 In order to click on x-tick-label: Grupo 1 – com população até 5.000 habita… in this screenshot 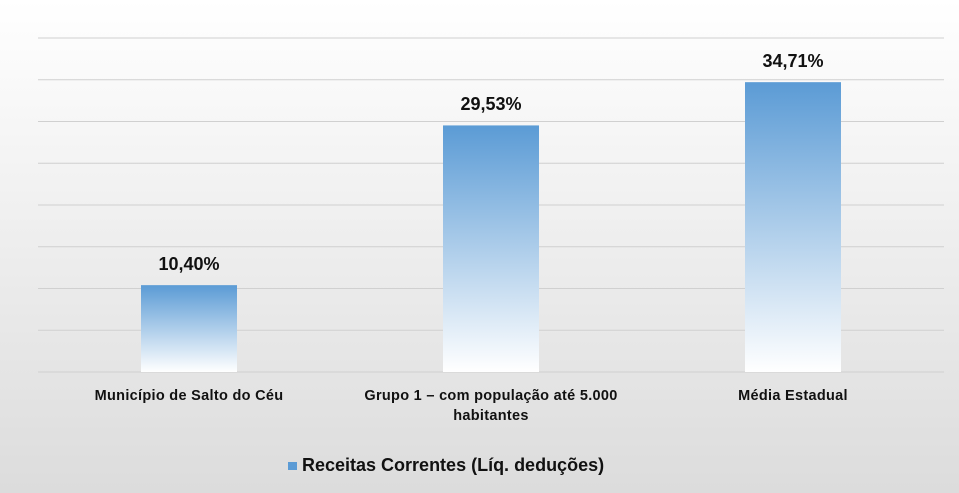, I will do `click(491, 406)`.